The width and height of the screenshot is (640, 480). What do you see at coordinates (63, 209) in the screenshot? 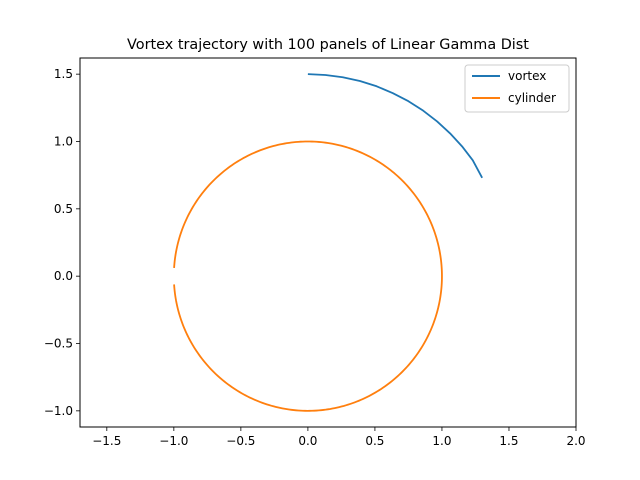
I see `y-tick-label: 0.5` at bounding box center [63, 209].